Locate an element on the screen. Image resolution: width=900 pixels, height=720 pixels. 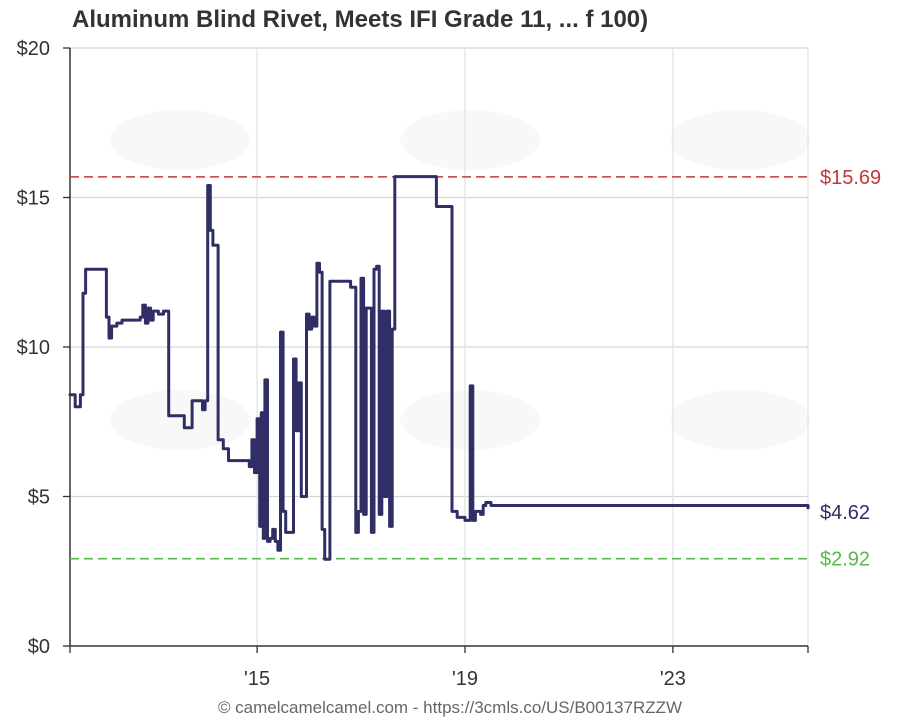
y-tick-label: $20 is located at coordinates (33, 49).